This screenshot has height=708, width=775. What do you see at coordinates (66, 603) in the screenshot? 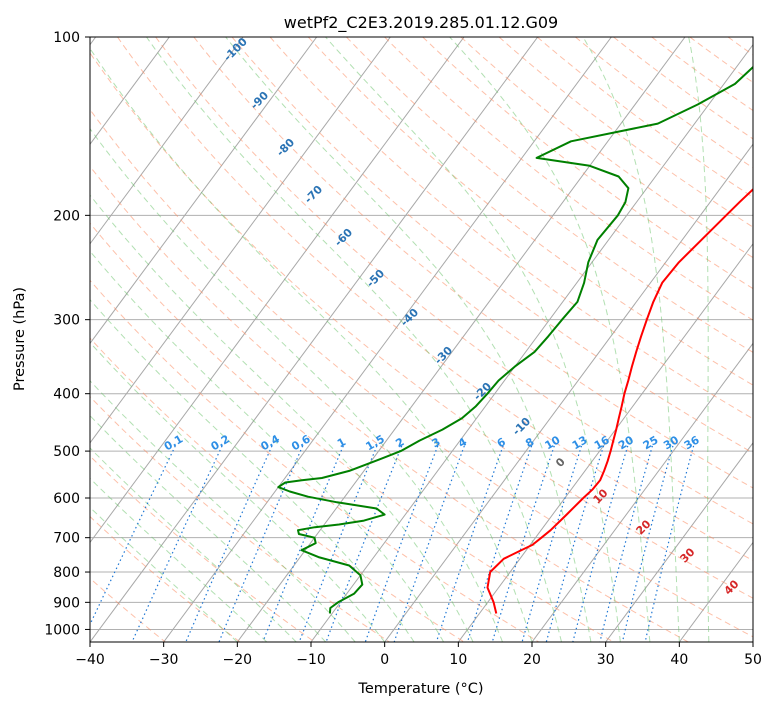
I see `y-tick-label: 900` at bounding box center [66, 603].